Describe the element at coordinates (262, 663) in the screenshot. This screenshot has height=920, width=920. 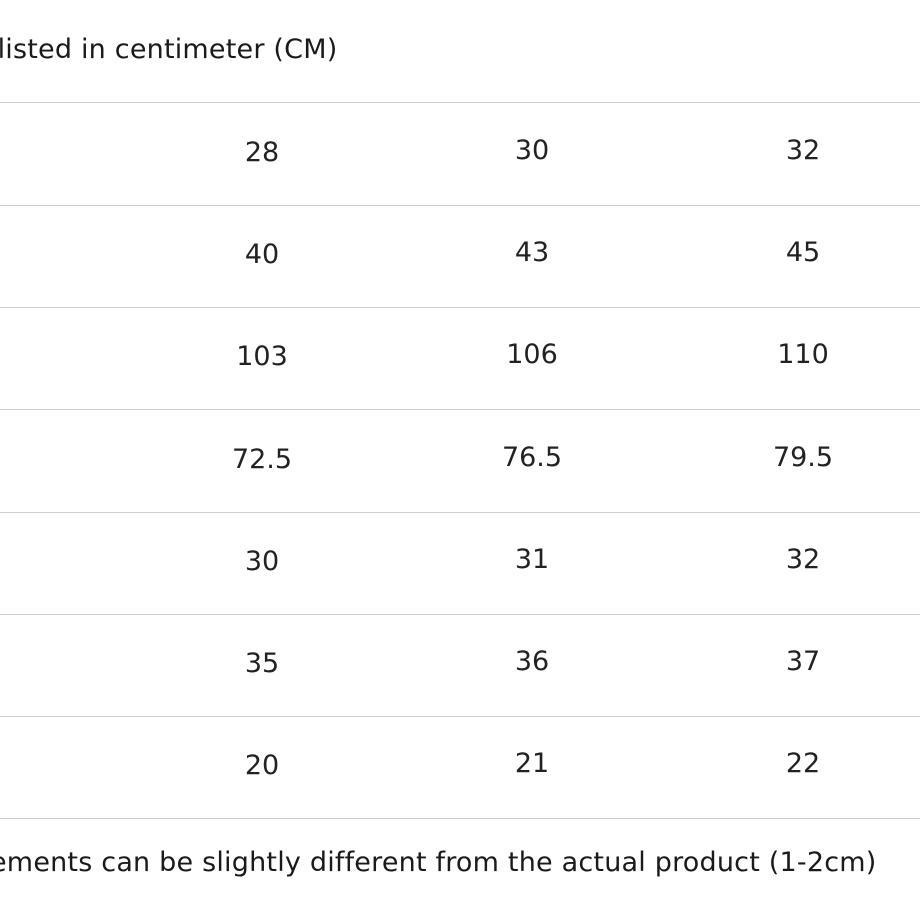
I see `table-cell: 35` at that location.